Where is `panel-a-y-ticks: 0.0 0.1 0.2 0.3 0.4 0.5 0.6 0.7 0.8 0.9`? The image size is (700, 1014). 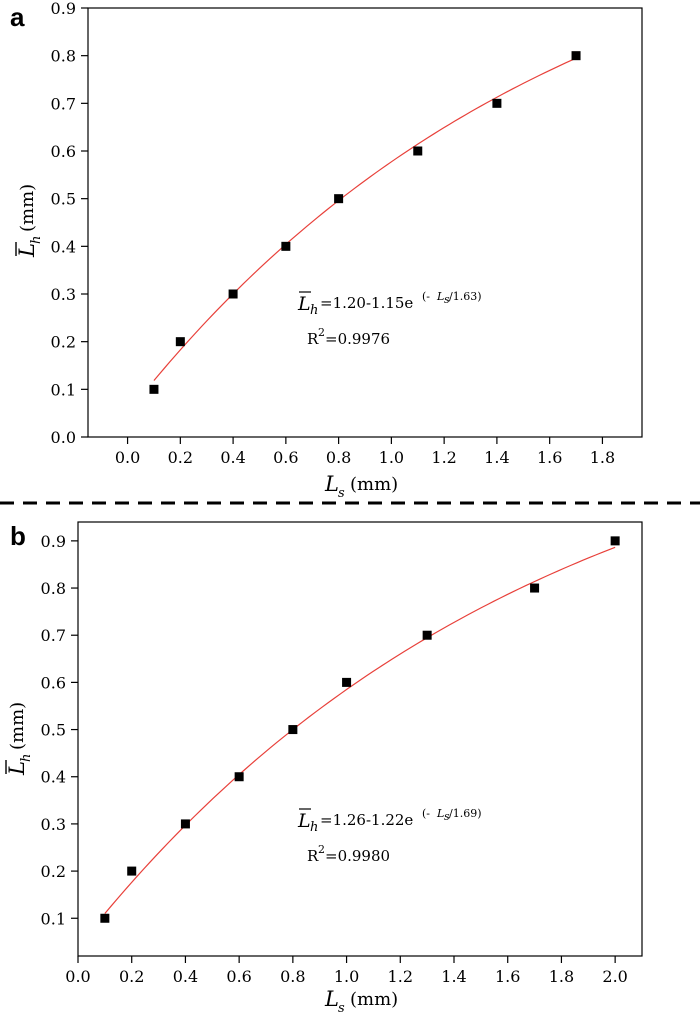 panel-a-y-ticks: 0.0 0.1 0.2 0.3 0.4 0.5 0.6 0.7 0.8 0.9 is located at coordinates (69, 223).